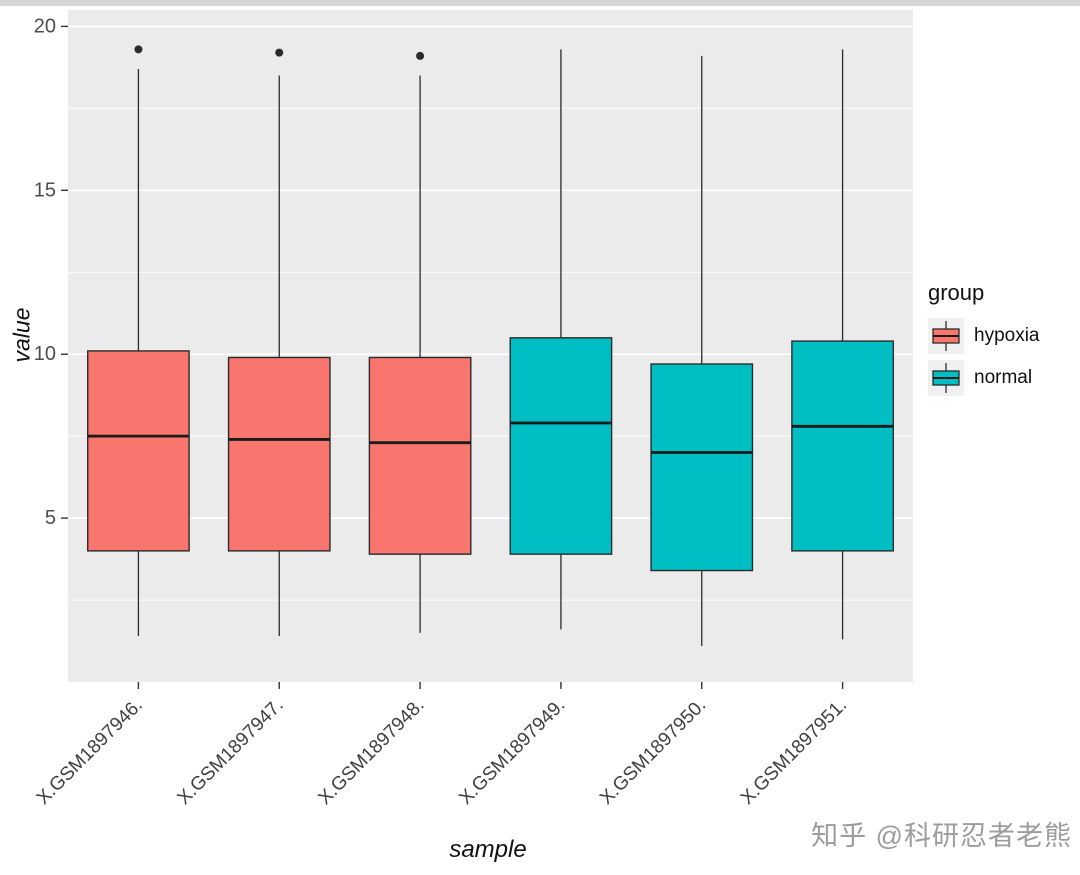 The width and height of the screenshot is (1080, 875). Describe the element at coordinates (956, 292) in the screenshot. I see `legend-title: group` at that location.